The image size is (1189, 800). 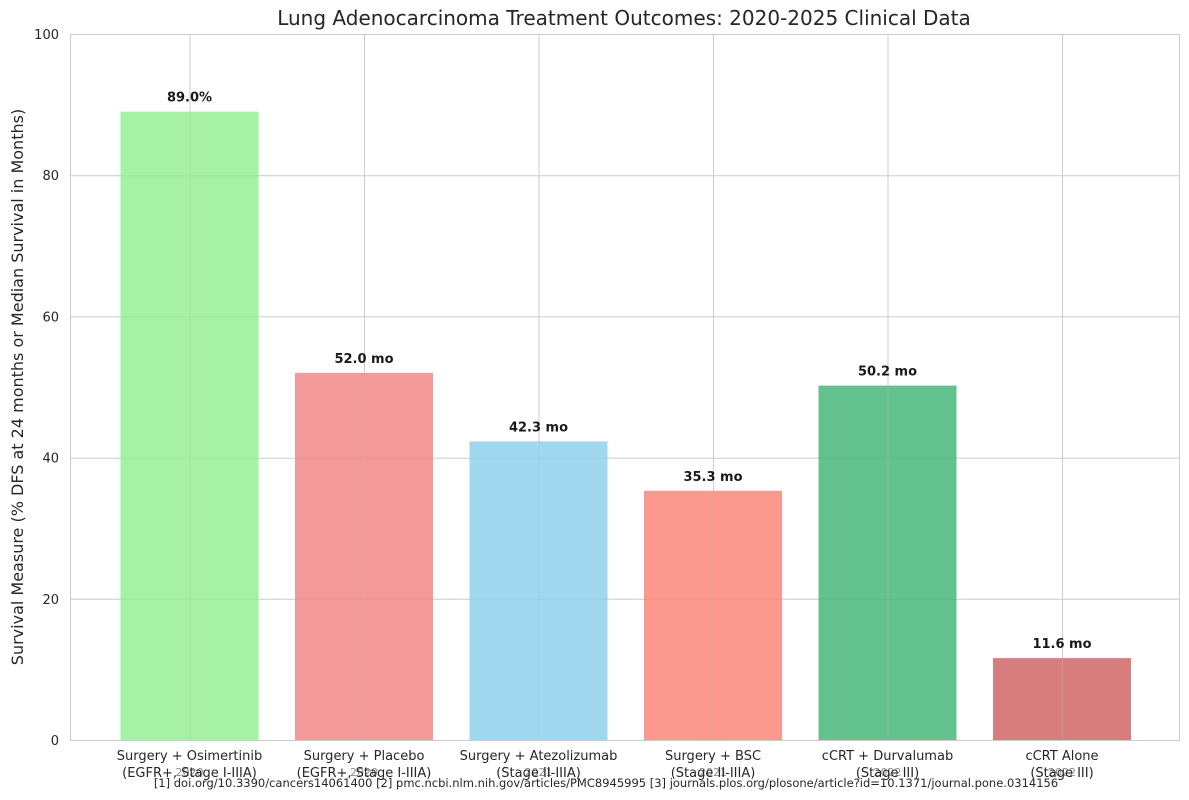 I want to click on y-tick-label: 20, so click(x=50, y=600).